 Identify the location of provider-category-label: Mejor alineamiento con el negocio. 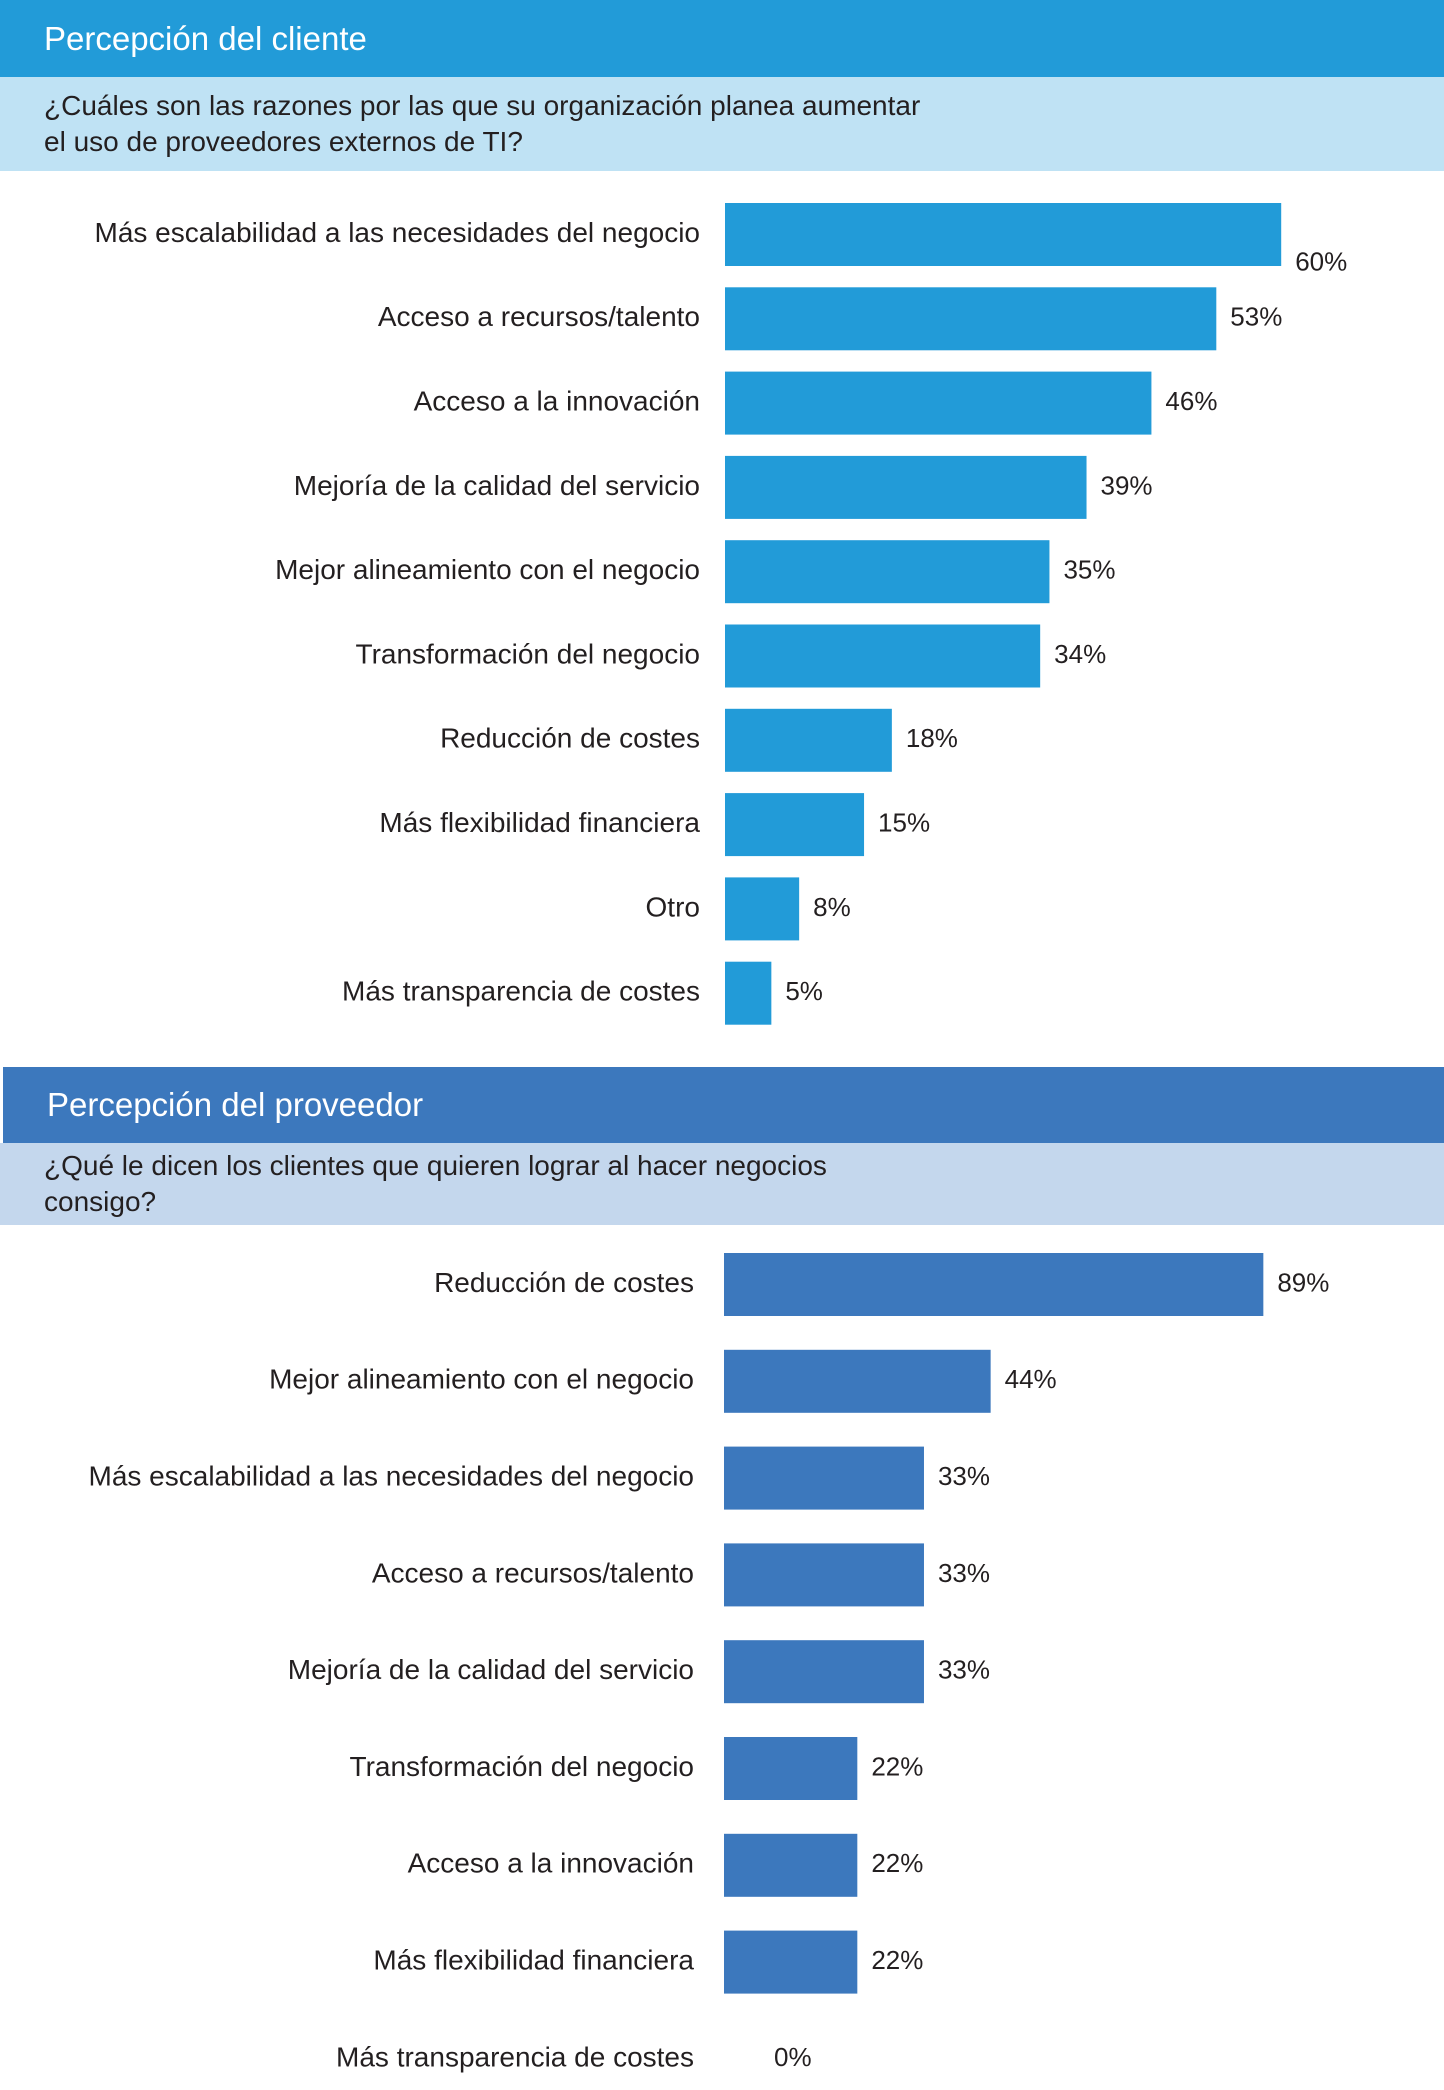
(481, 1379).